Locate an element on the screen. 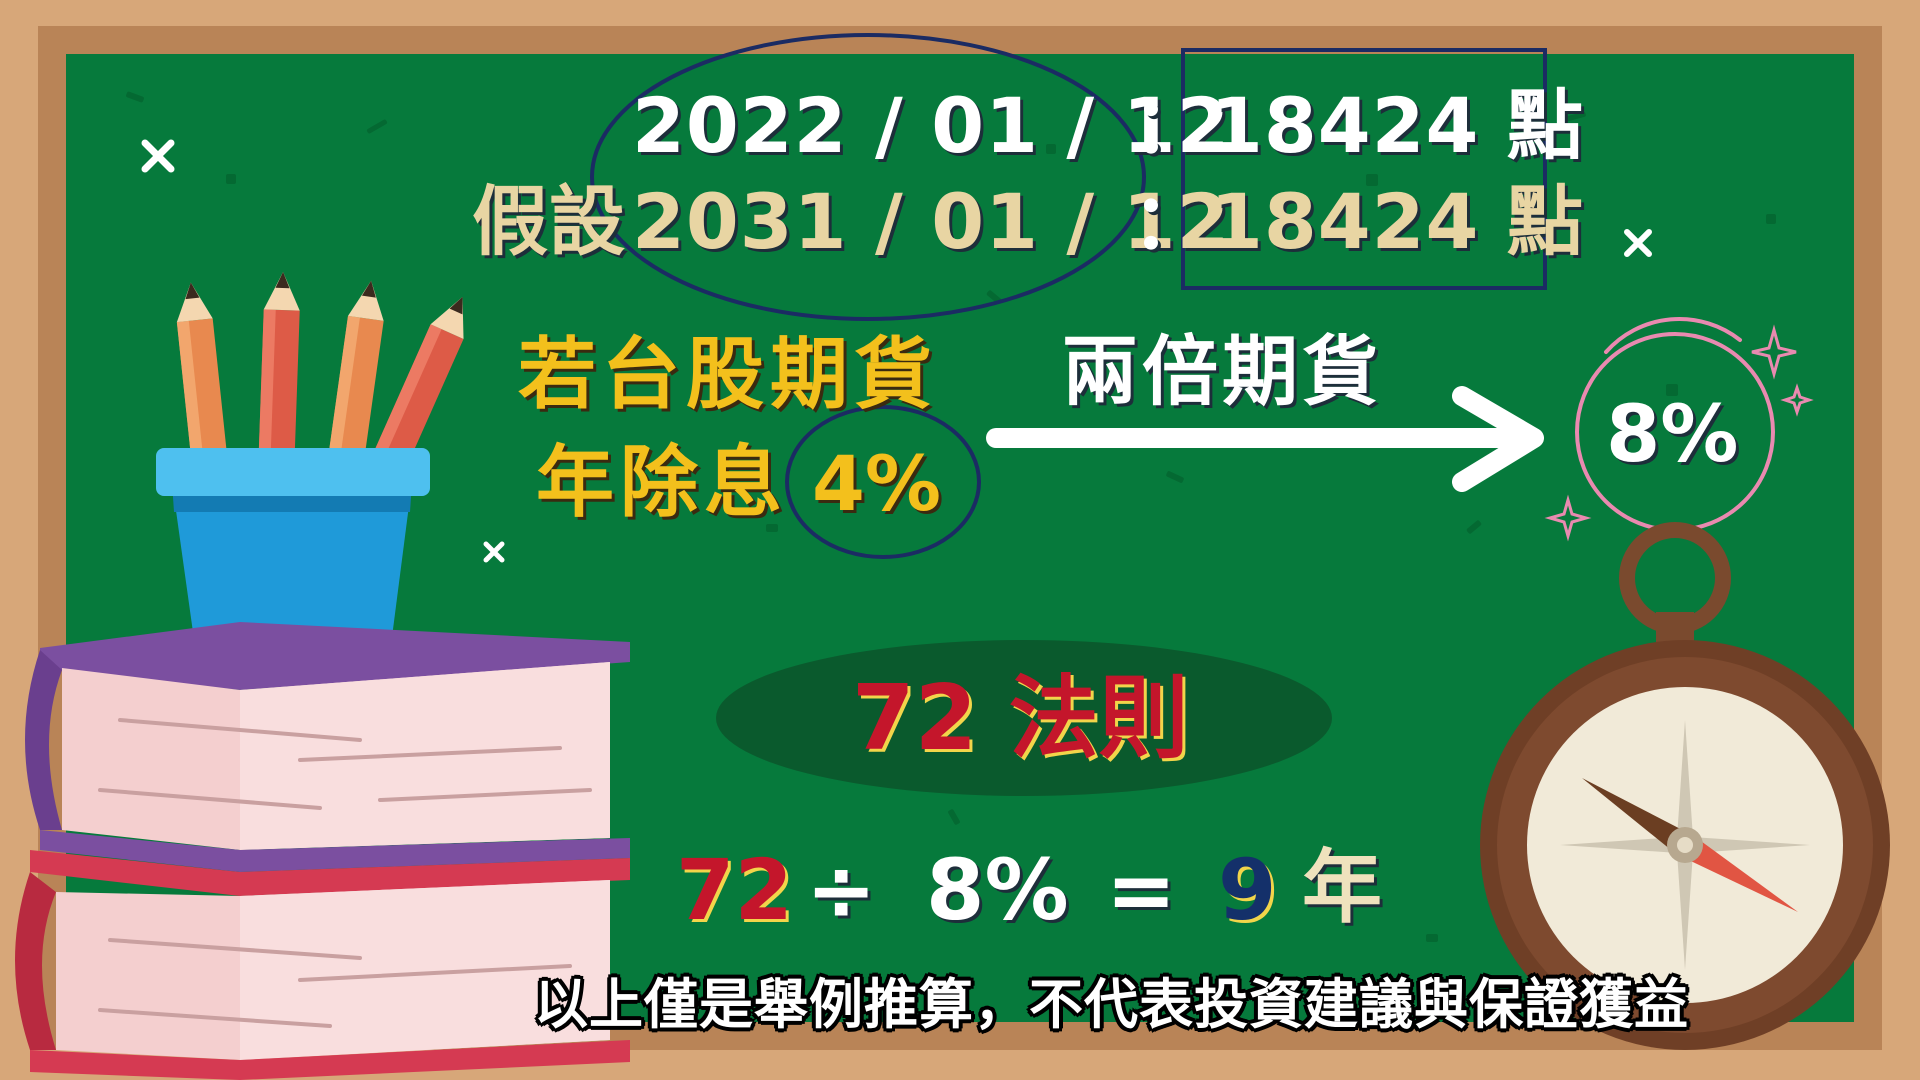  equation-rate: 8% is located at coordinates (997, 890).